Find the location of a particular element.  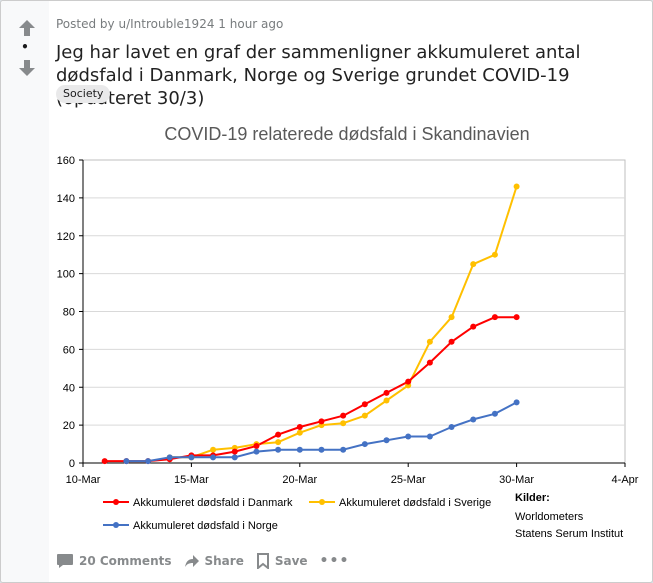

legend-item: Akkumuleret dødsfald i Sverige is located at coordinates (400, 503).